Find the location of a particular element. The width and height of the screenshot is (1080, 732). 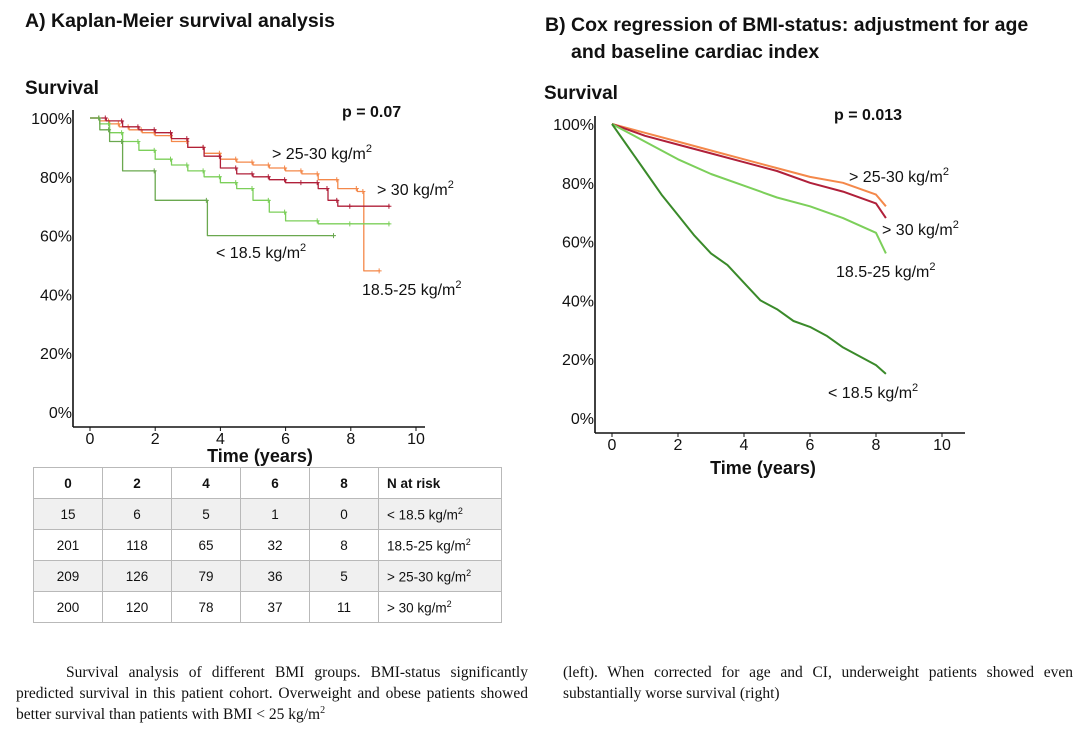

risk-group-cell: > 30 kg/m2 is located at coordinates (440, 607).